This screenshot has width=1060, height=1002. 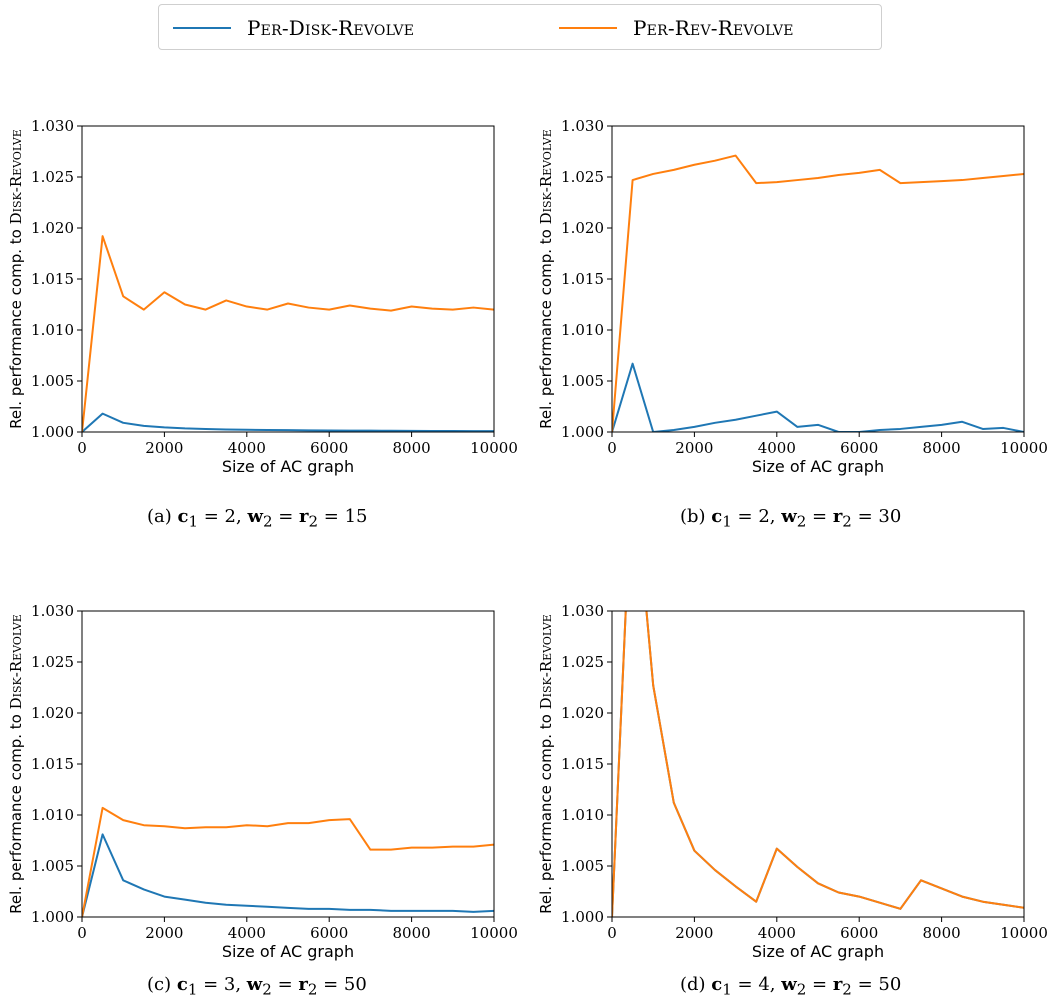 I want to click on legend-label: Per-Disk-Revolve, so click(x=331, y=28).